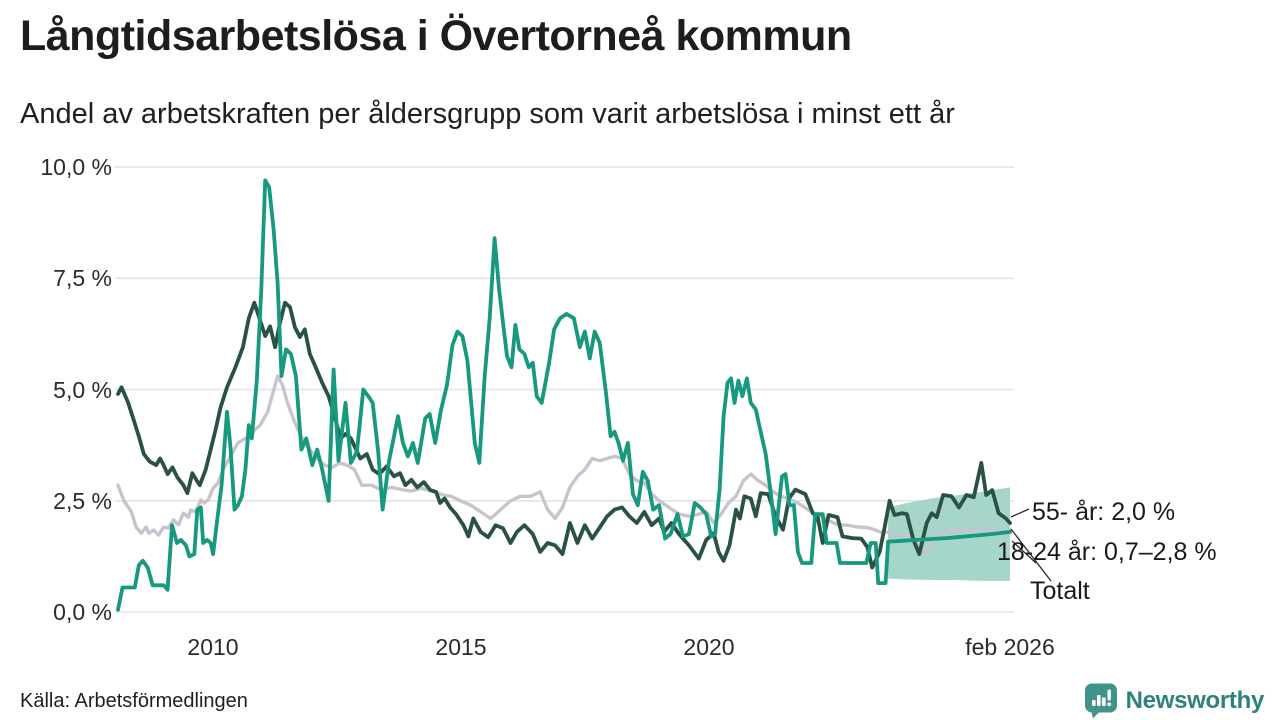 The image size is (1280, 720). What do you see at coordinates (82, 500) in the screenshot?
I see `y-tick-2-5: 2,5 %` at bounding box center [82, 500].